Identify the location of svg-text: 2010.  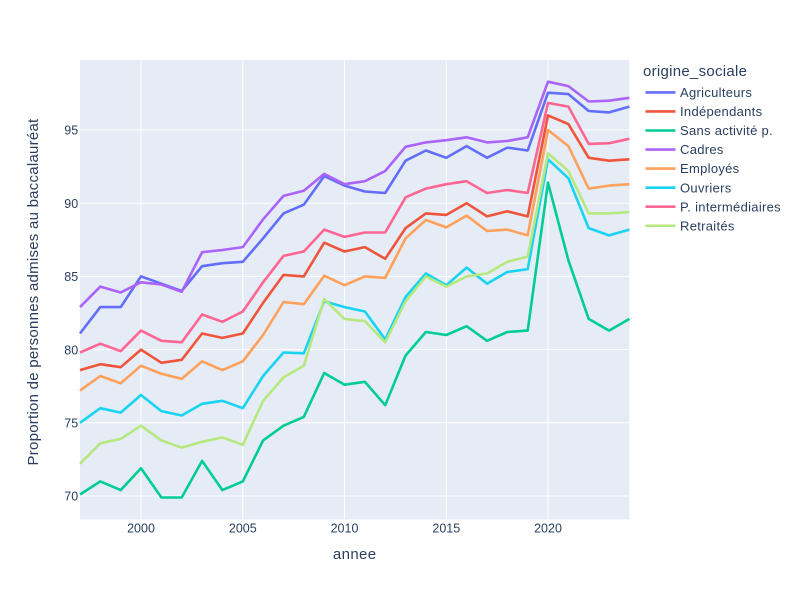
(345, 528).